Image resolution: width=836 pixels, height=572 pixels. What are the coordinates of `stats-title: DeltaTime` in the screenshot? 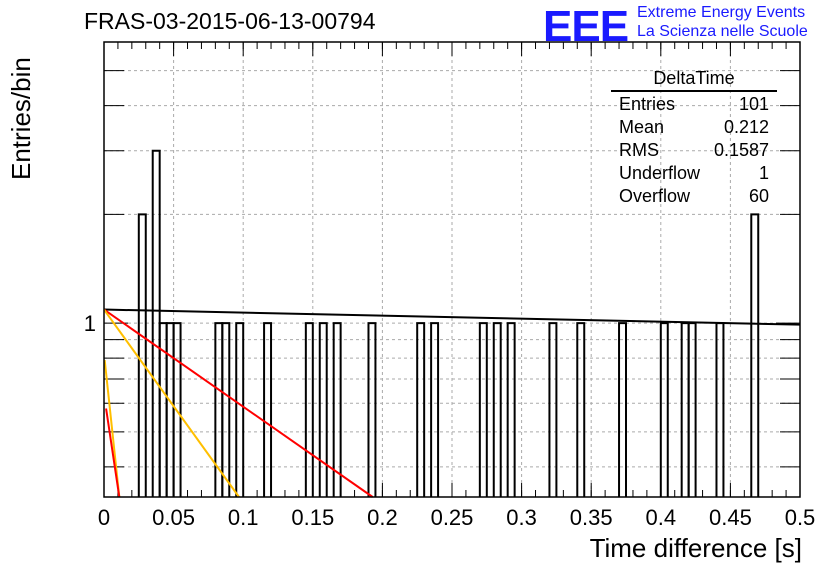 It's located at (694, 80).